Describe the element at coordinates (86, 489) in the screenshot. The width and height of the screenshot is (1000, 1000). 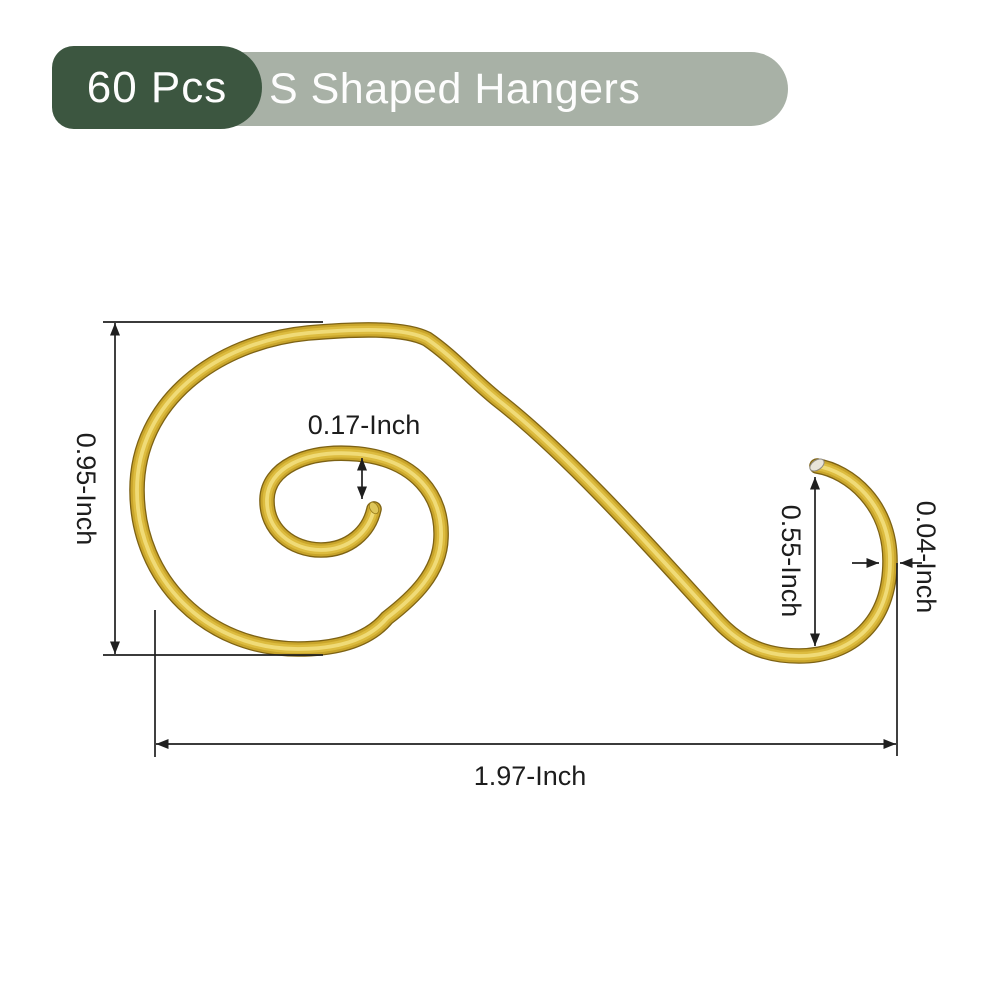
I see `height-dimension-label: 0.95-Inch` at that location.